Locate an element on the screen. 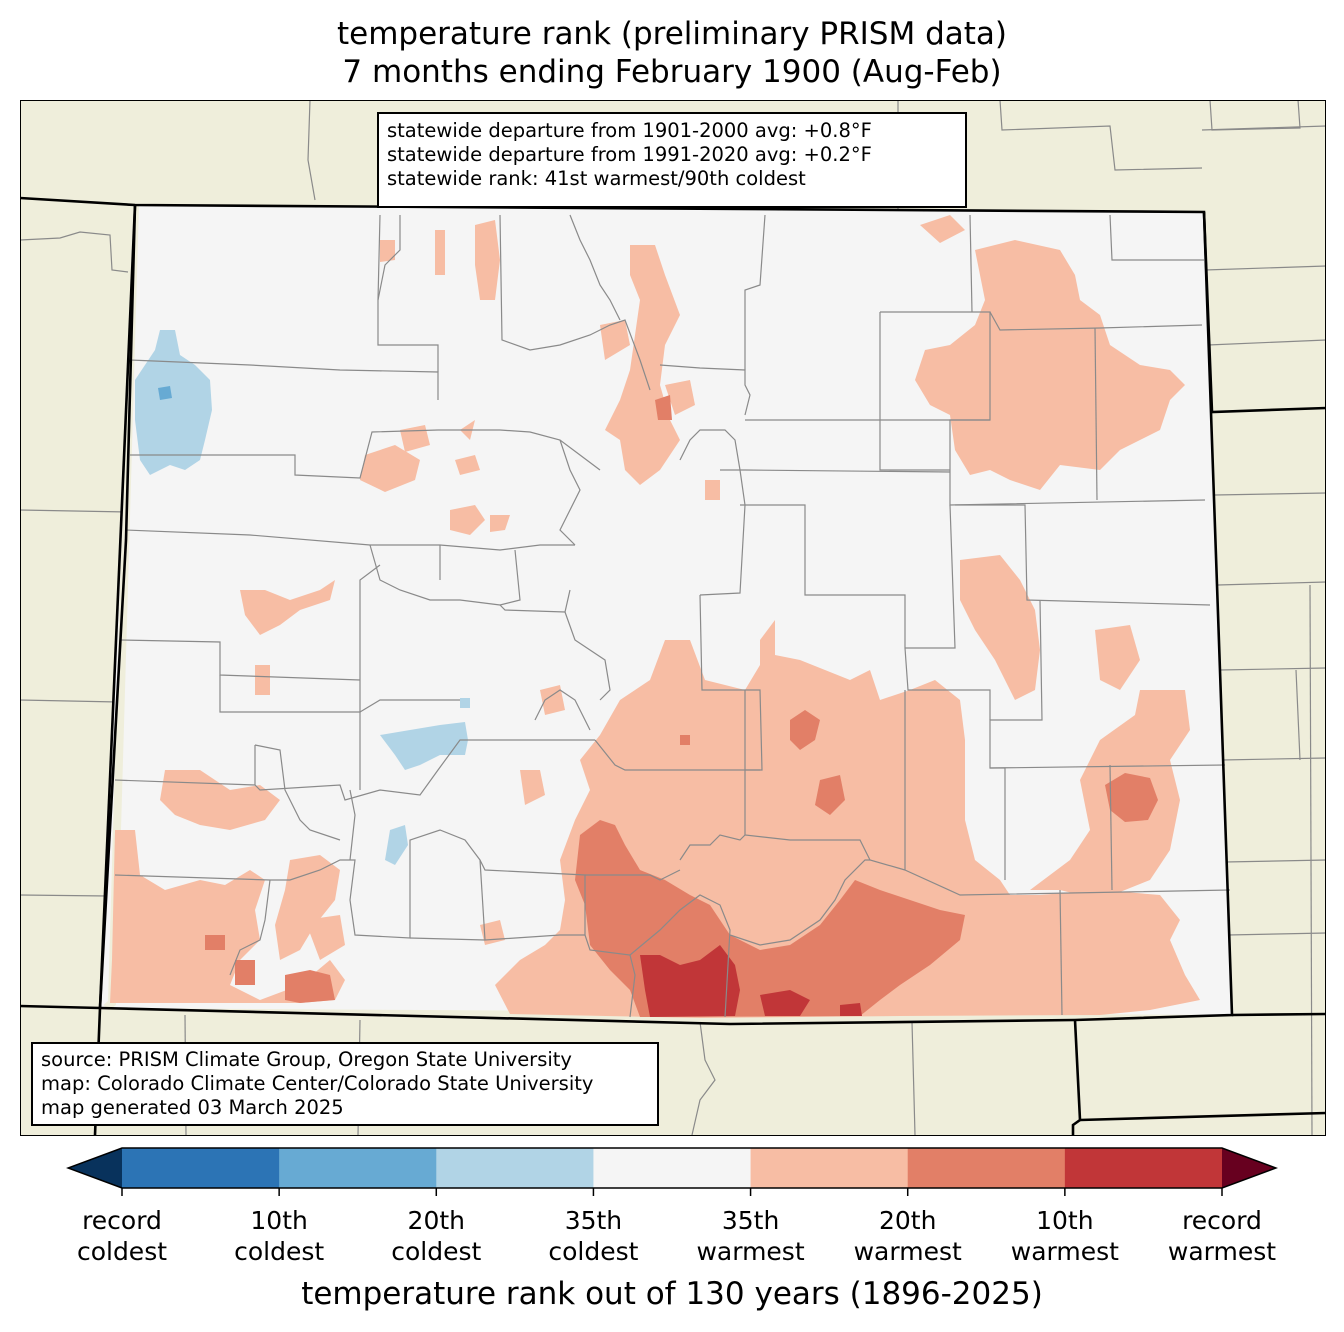  colorbar-tick-label: record warmest is located at coordinates (1222, 1236).